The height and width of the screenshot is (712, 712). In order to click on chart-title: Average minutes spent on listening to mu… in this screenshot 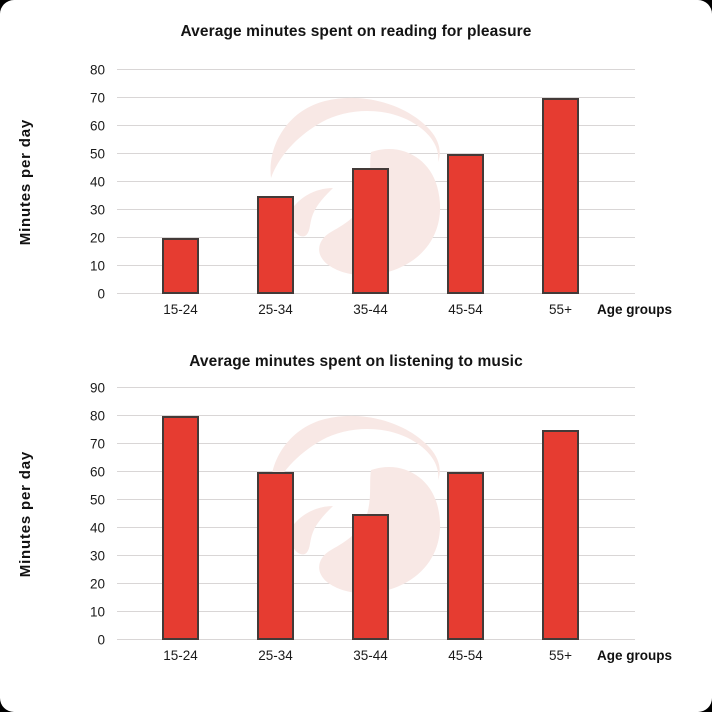, I will do `click(356, 361)`.